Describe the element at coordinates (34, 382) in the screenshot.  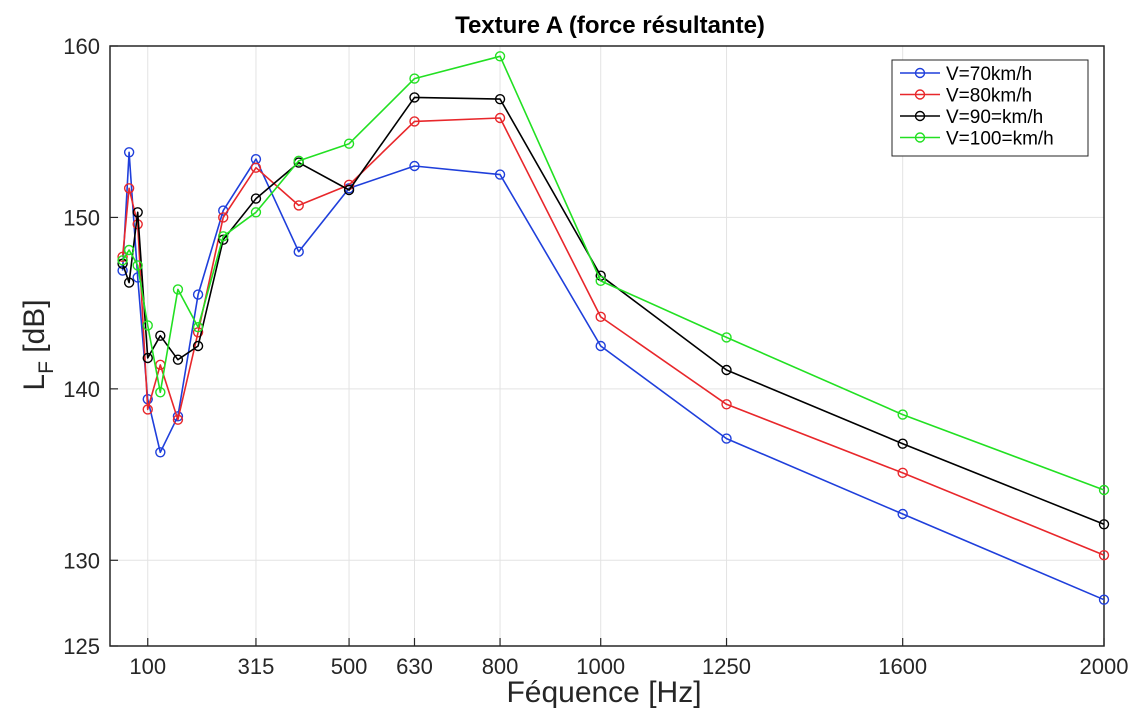
I see `y-axis-label-main: L` at that location.